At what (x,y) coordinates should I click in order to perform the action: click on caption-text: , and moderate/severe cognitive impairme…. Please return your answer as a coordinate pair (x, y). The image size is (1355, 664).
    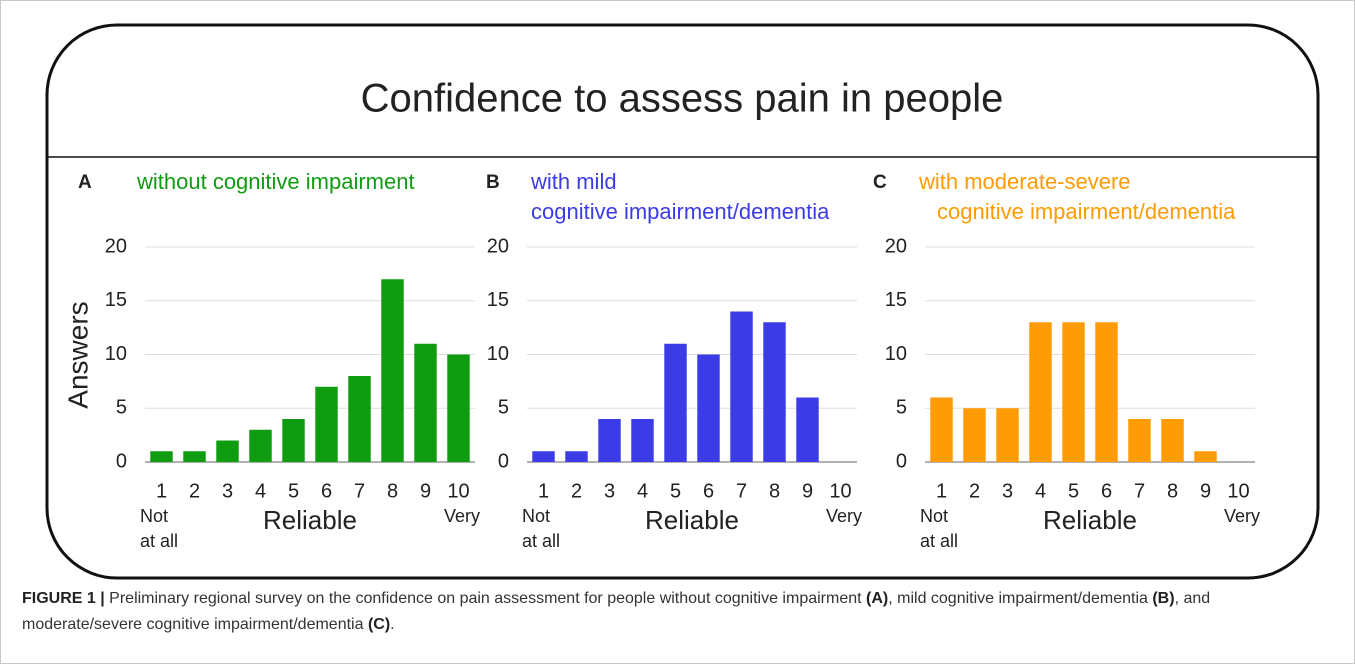
    Looking at the image, I should click on (616, 611).